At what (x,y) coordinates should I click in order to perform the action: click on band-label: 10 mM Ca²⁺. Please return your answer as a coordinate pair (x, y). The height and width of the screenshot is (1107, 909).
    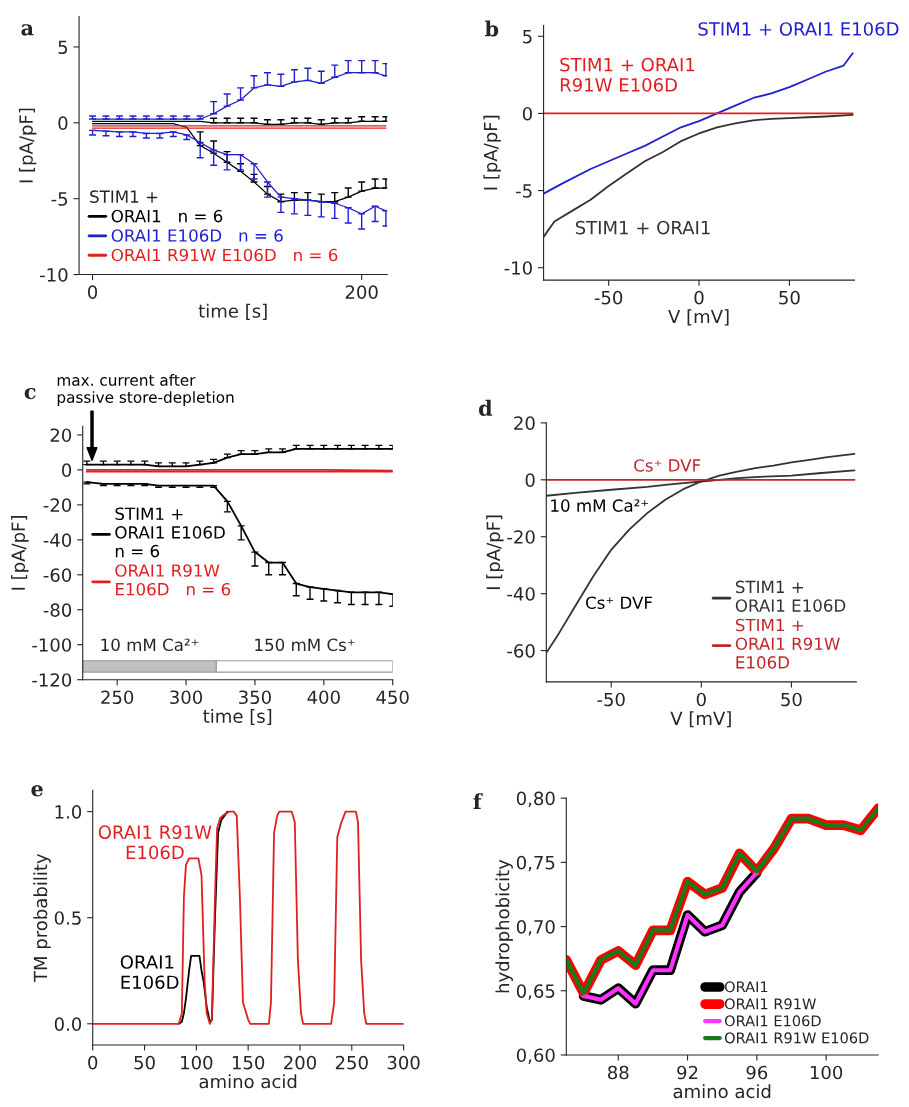
    Looking at the image, I should click on (150, 645).